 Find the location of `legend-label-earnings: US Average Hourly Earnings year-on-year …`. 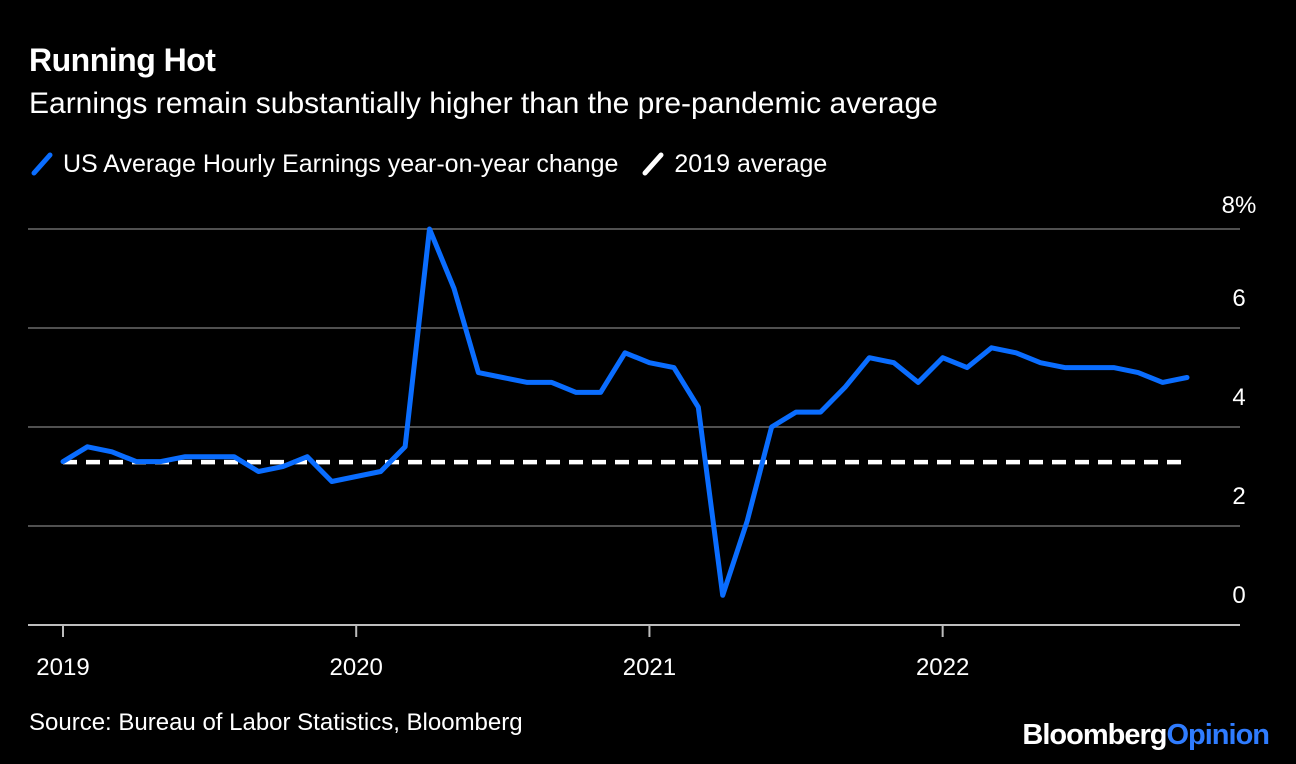

legend-label-earnings: US Average Hourly Earnings year-on-year … is located at coordinates (341, 163).